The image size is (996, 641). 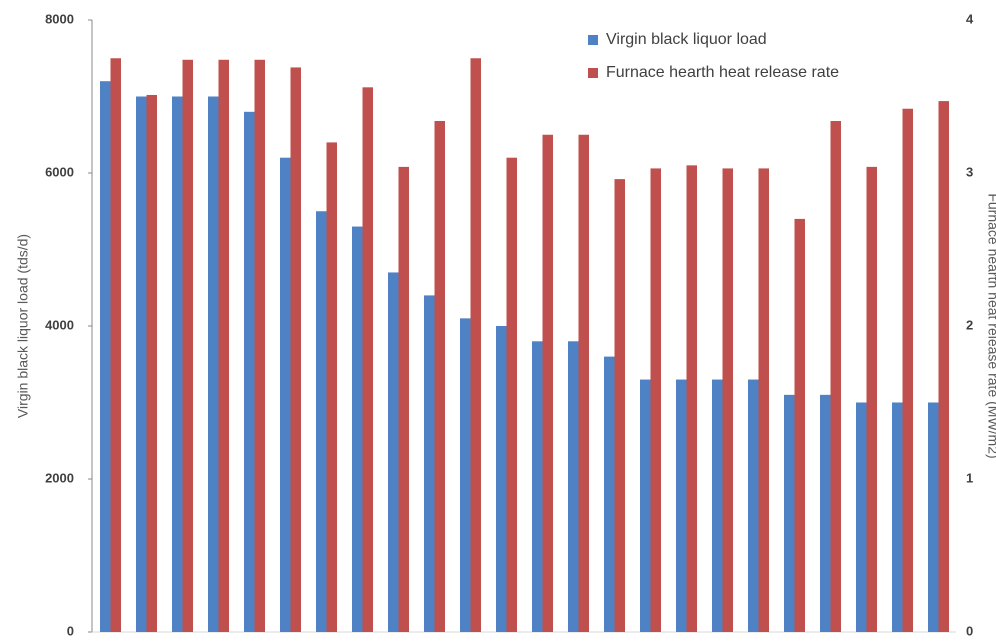 What do you see at coordinates (990, 325) in the screenshot?
I see `y2-axis-label: Furnace hearth heat release rate (MW/m2)` at bounding box center [990, 325].